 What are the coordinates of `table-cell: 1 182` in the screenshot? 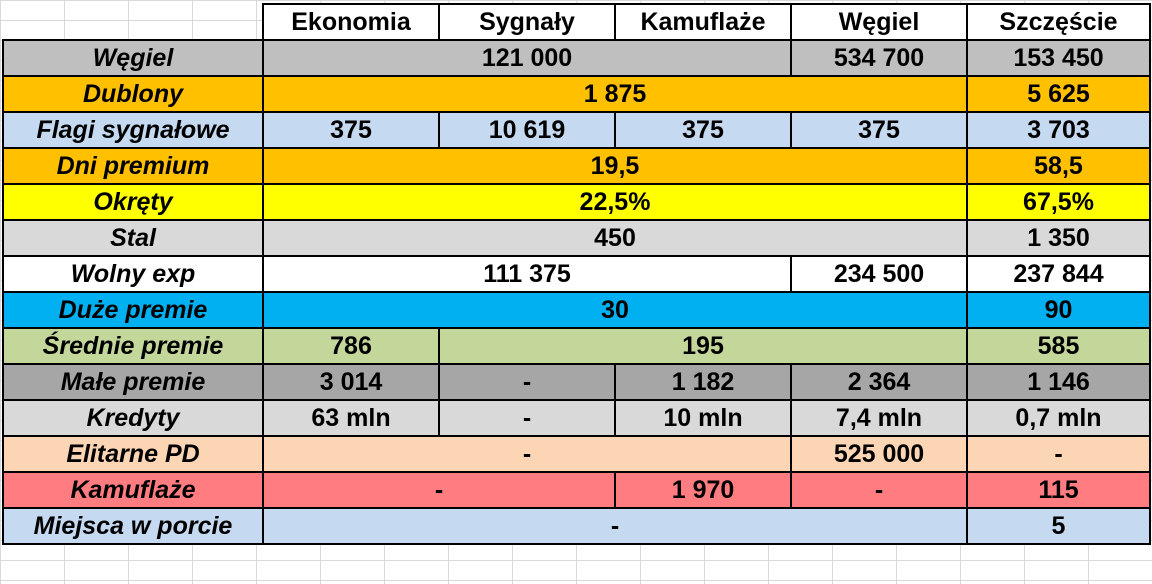 It's located at (703, 382).